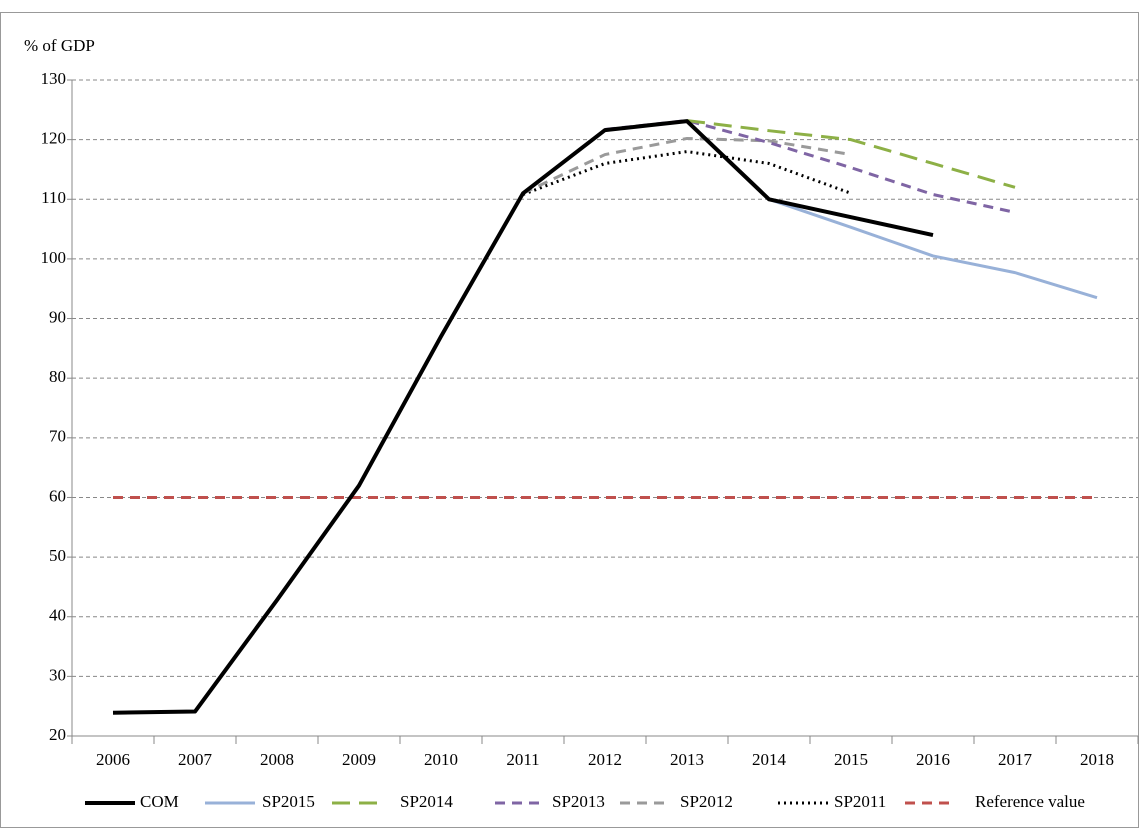 The image size is (1140, 829). Describe the element at coordinates (53, 197) in the screenshot. I see `y-tick-label: 110` at that location.